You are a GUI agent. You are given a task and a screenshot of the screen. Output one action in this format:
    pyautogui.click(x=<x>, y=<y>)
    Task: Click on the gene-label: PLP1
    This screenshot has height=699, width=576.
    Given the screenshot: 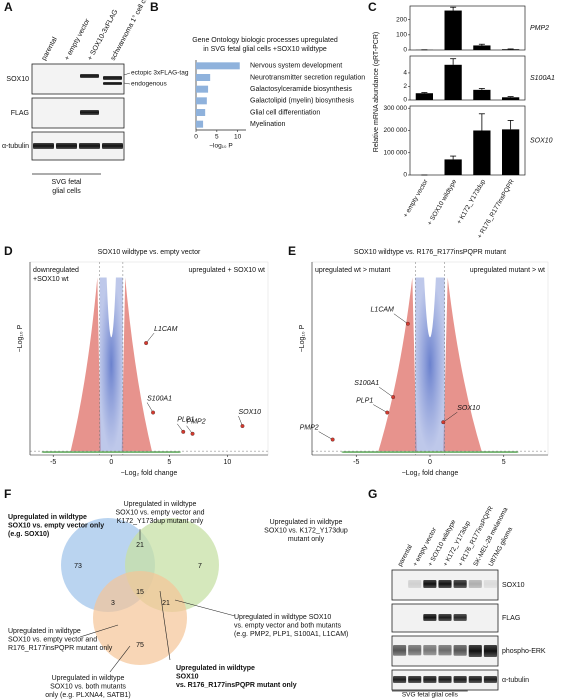 What is the action you would take?
    pyautogui.click(x=185, y=420)
    